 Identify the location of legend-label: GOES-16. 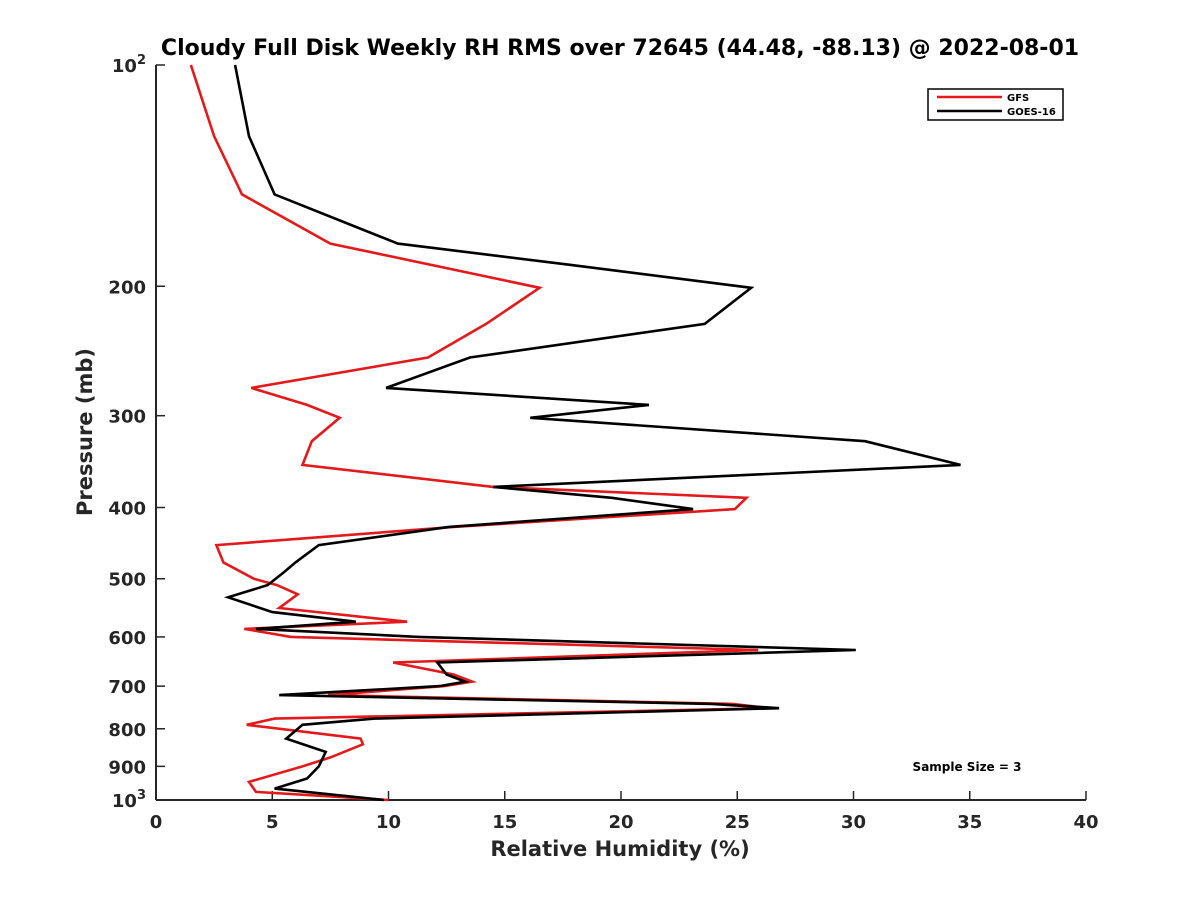
(1031, 112).